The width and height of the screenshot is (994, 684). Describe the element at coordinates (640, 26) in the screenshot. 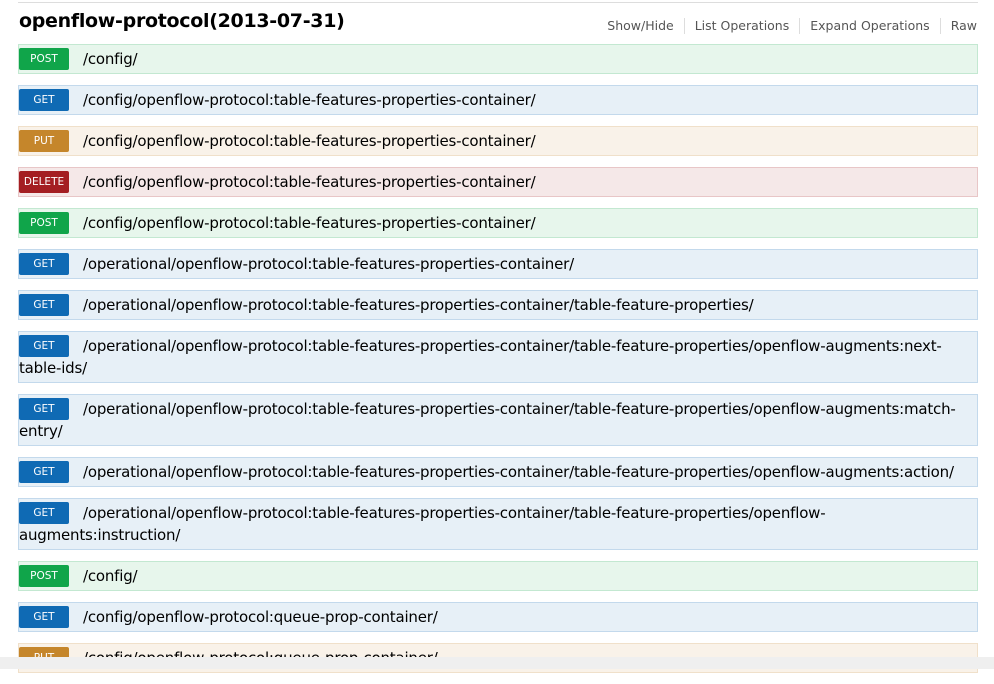

I see `show-hide-link: Show/Hide` at that location.